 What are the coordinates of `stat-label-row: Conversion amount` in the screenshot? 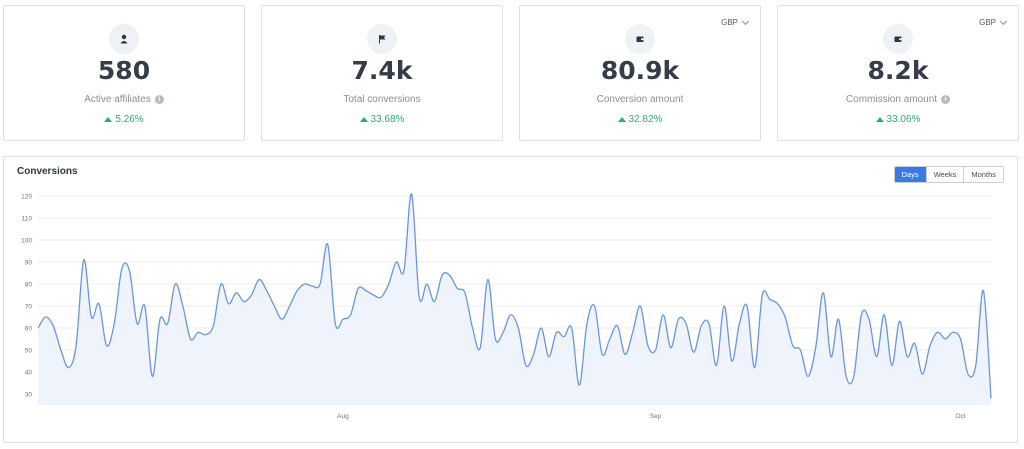 It's located at (640, 99).